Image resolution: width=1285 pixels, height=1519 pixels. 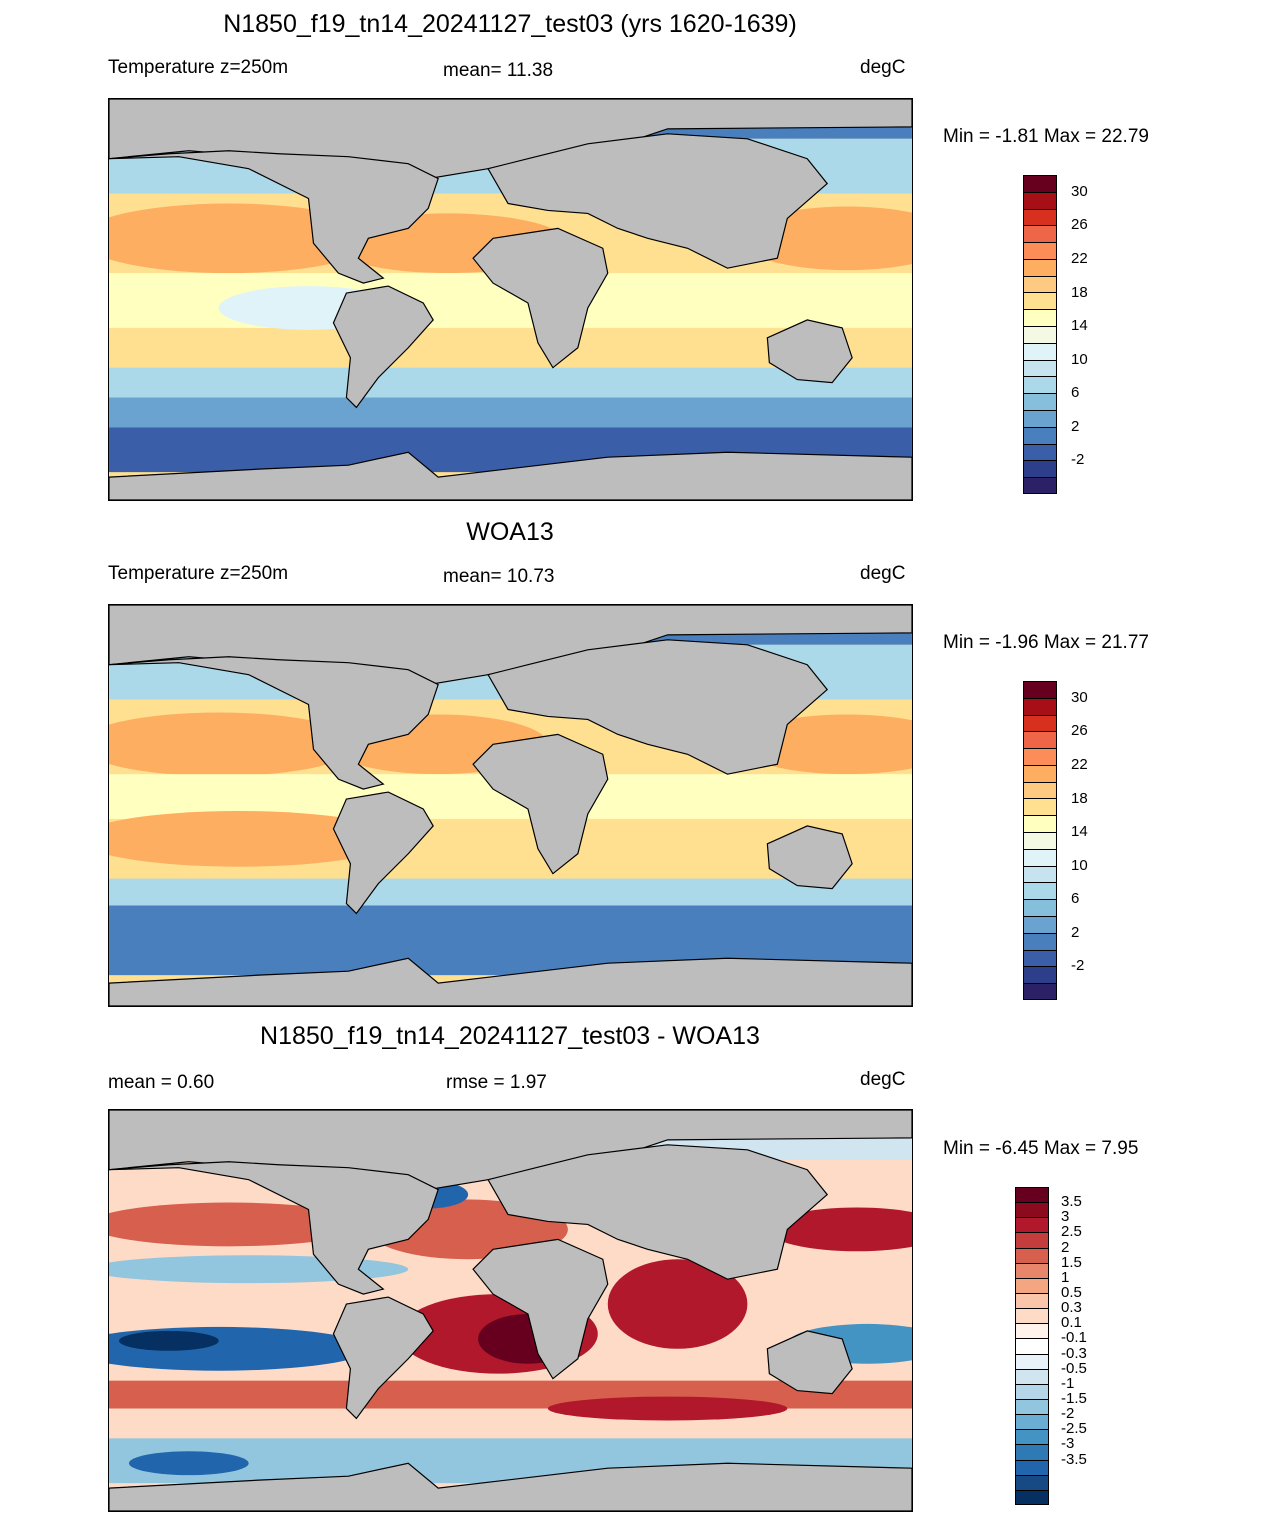 I want to click on panel2-variable-label: Temperature z=250m, so click(x=198, y=573).